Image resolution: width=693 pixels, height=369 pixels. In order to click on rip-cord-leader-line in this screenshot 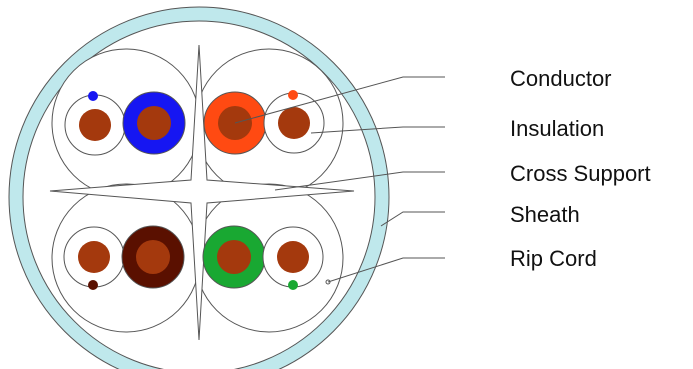, I will do `click(386, 270)`.